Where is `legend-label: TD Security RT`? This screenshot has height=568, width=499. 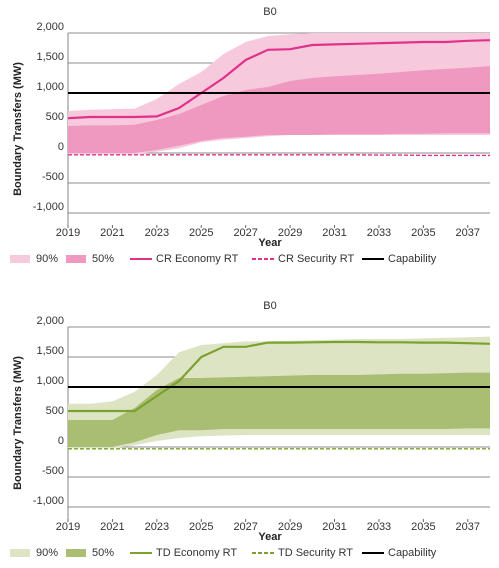 legend-label: TD Security RT is located at coordinates (315, 553).